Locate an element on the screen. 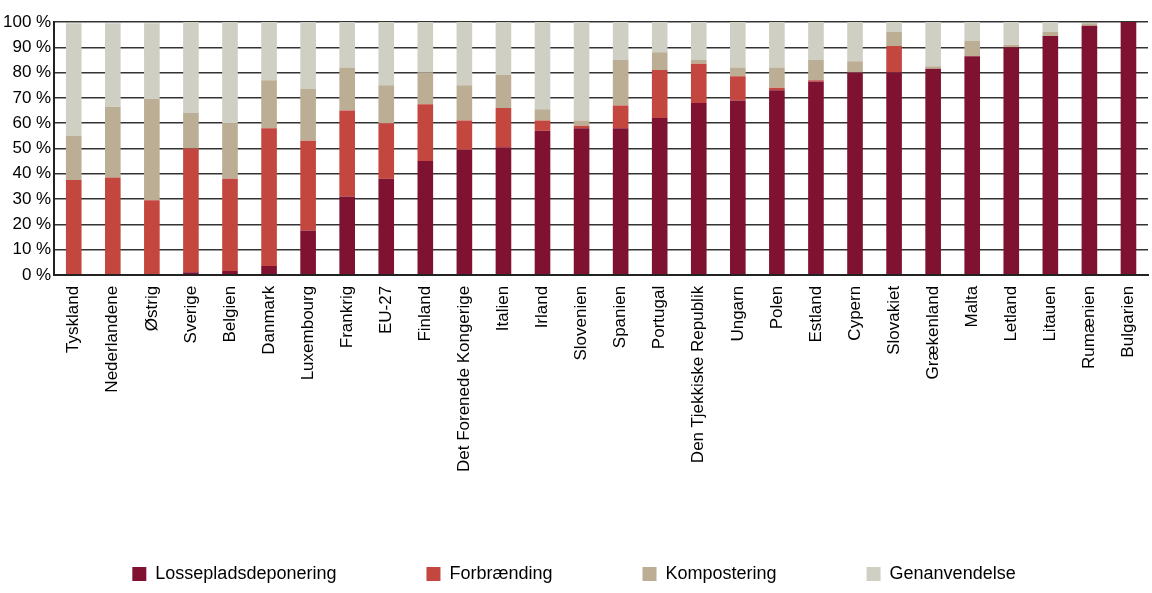 This screenshot has height=593, width=1152. legend-label: Lossepladsdeponering is located at coordinates (246, 572).